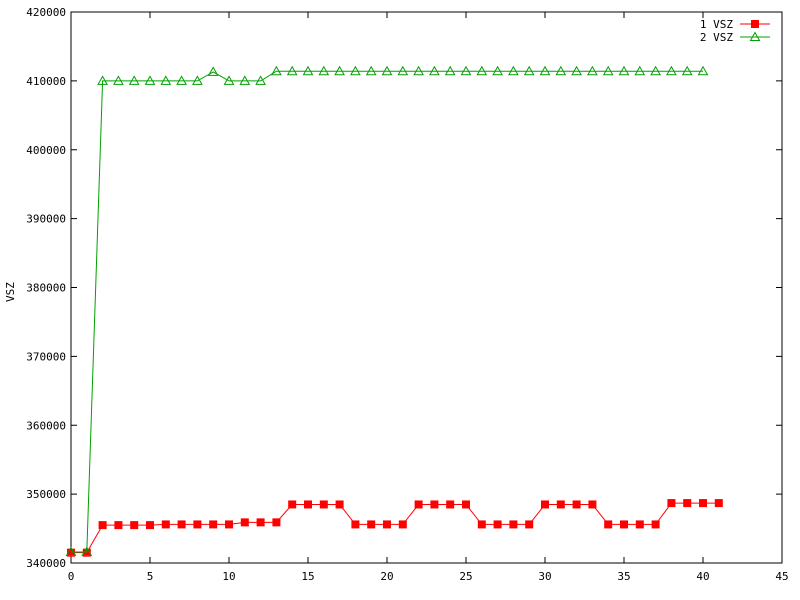 The height and width of the screenshot is (600, 800). What do you see at coordinates (307, 576) in the screenshot?
I see `x-tick-label: 15` at bounding box center [307, 576].